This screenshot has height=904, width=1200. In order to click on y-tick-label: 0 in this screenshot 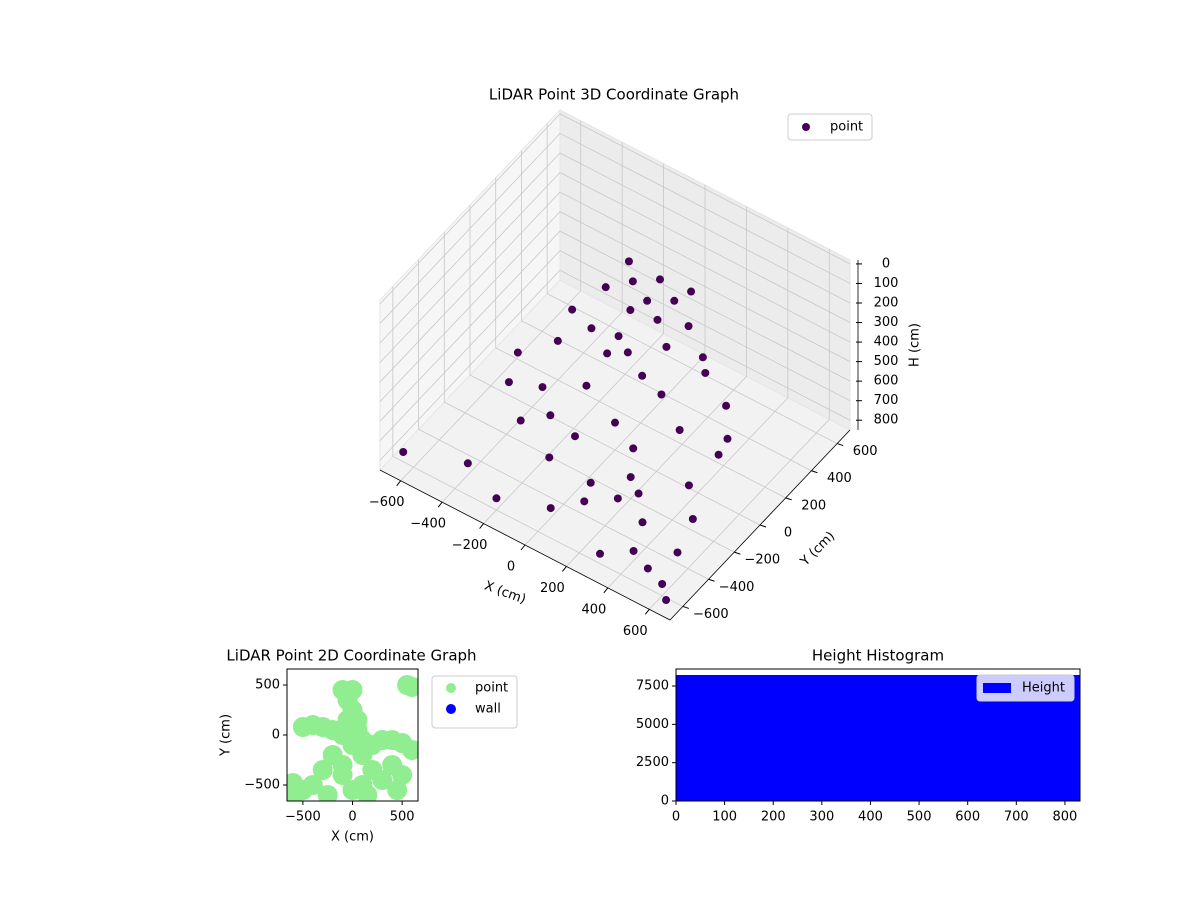, I will do `click(665, 801)`.